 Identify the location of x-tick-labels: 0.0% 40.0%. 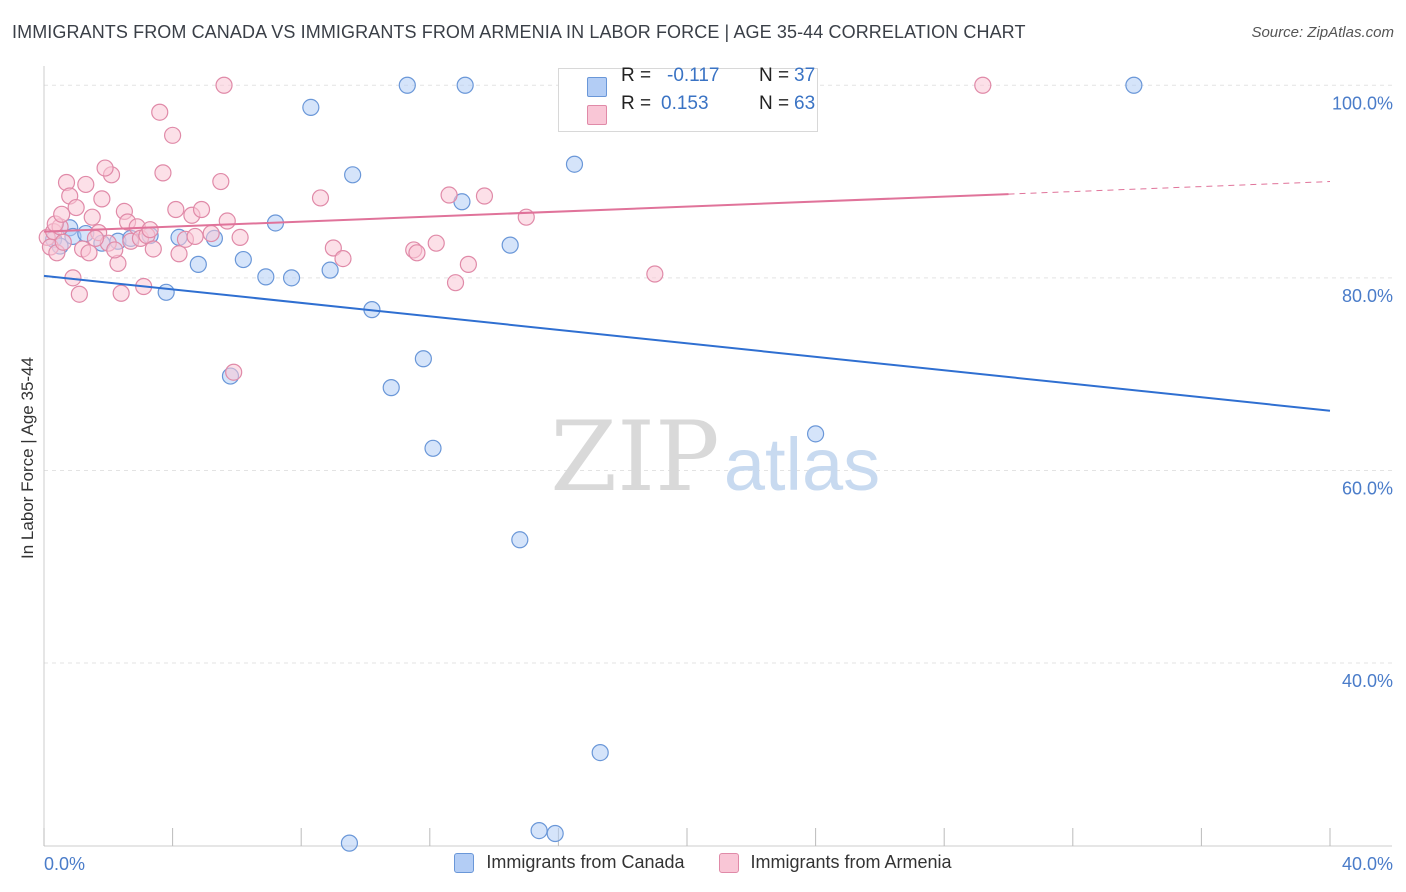
(718, 864).